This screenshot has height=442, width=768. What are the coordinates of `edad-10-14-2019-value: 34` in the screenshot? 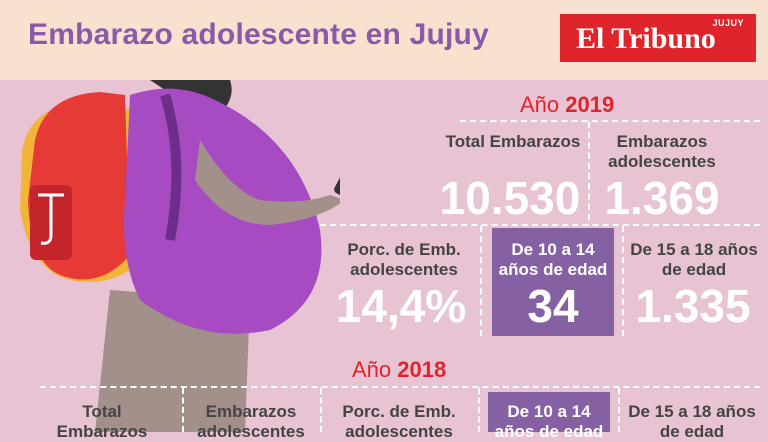 It's located at (553, 306).